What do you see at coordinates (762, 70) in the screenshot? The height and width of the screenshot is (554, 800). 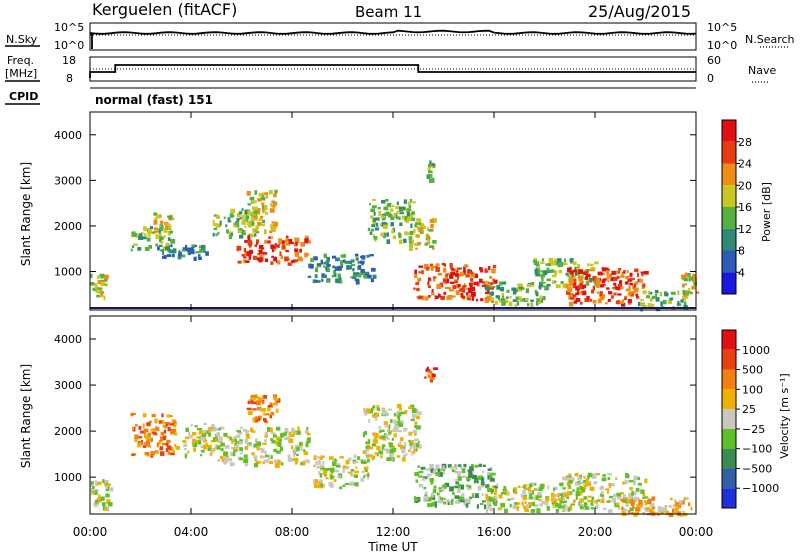 I see `nave-label: Nave` at bounding box center [762, 70].